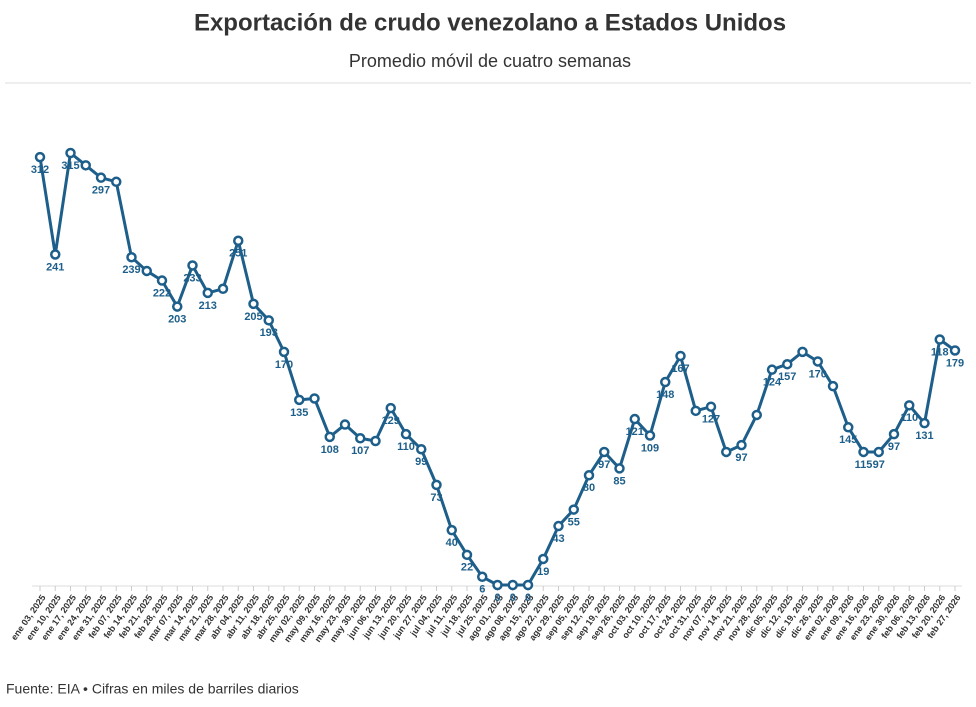 The image size is (976, 707). I want to click on value-label: 6, so click(482, 590).